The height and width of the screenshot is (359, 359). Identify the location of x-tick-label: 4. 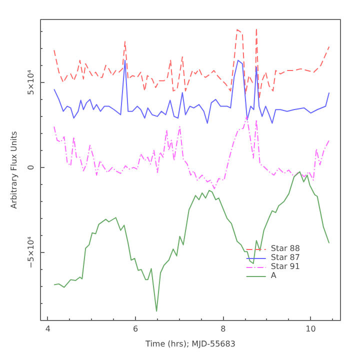
(47, 329).